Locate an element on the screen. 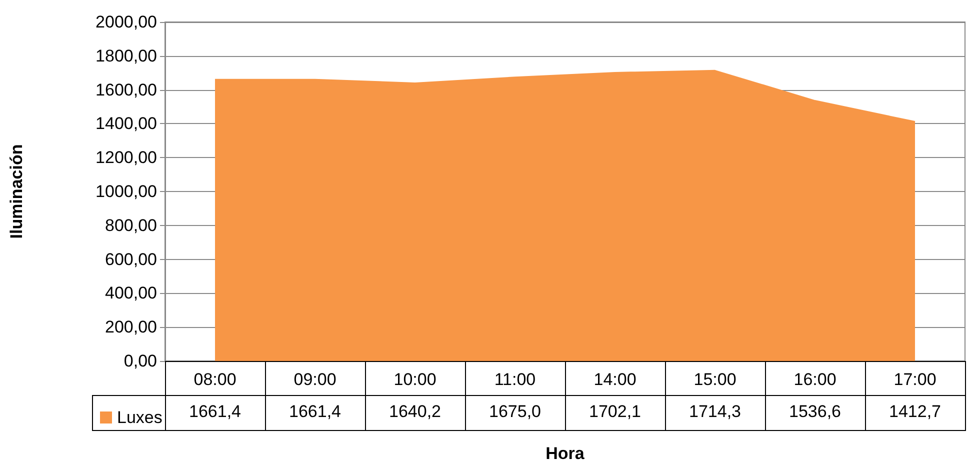 The image size is (978, 472). data-label: 1640,2 is located at coordinates (415, 412).